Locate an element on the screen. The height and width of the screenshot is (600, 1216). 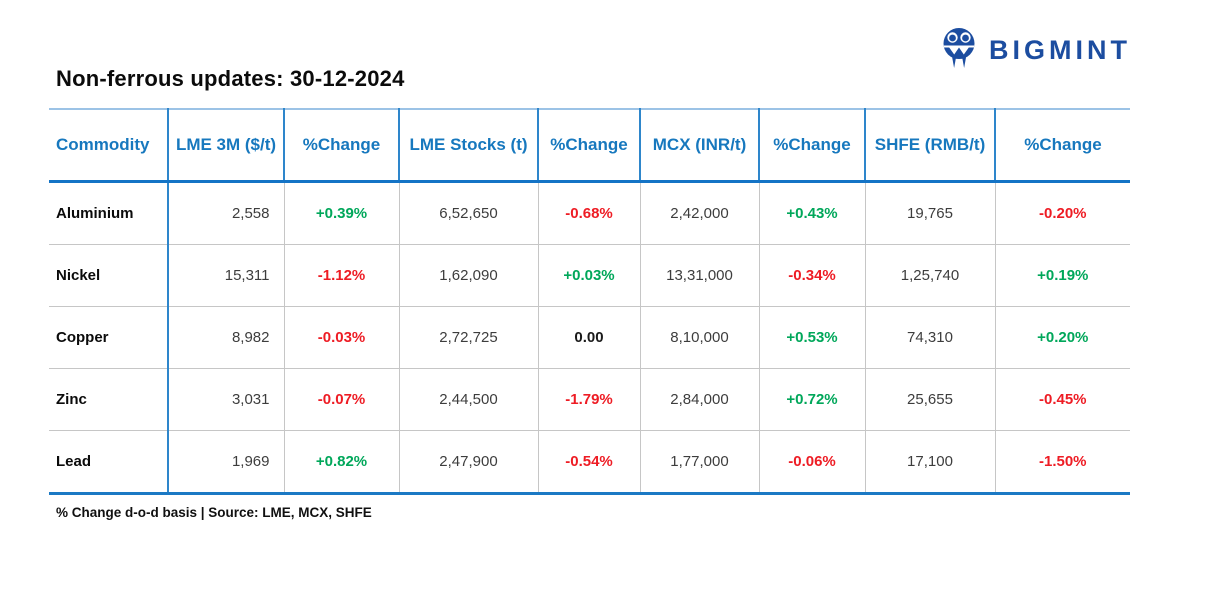
lme-stocks-change-cell: +0.03% is located at coordinates (589, 275).